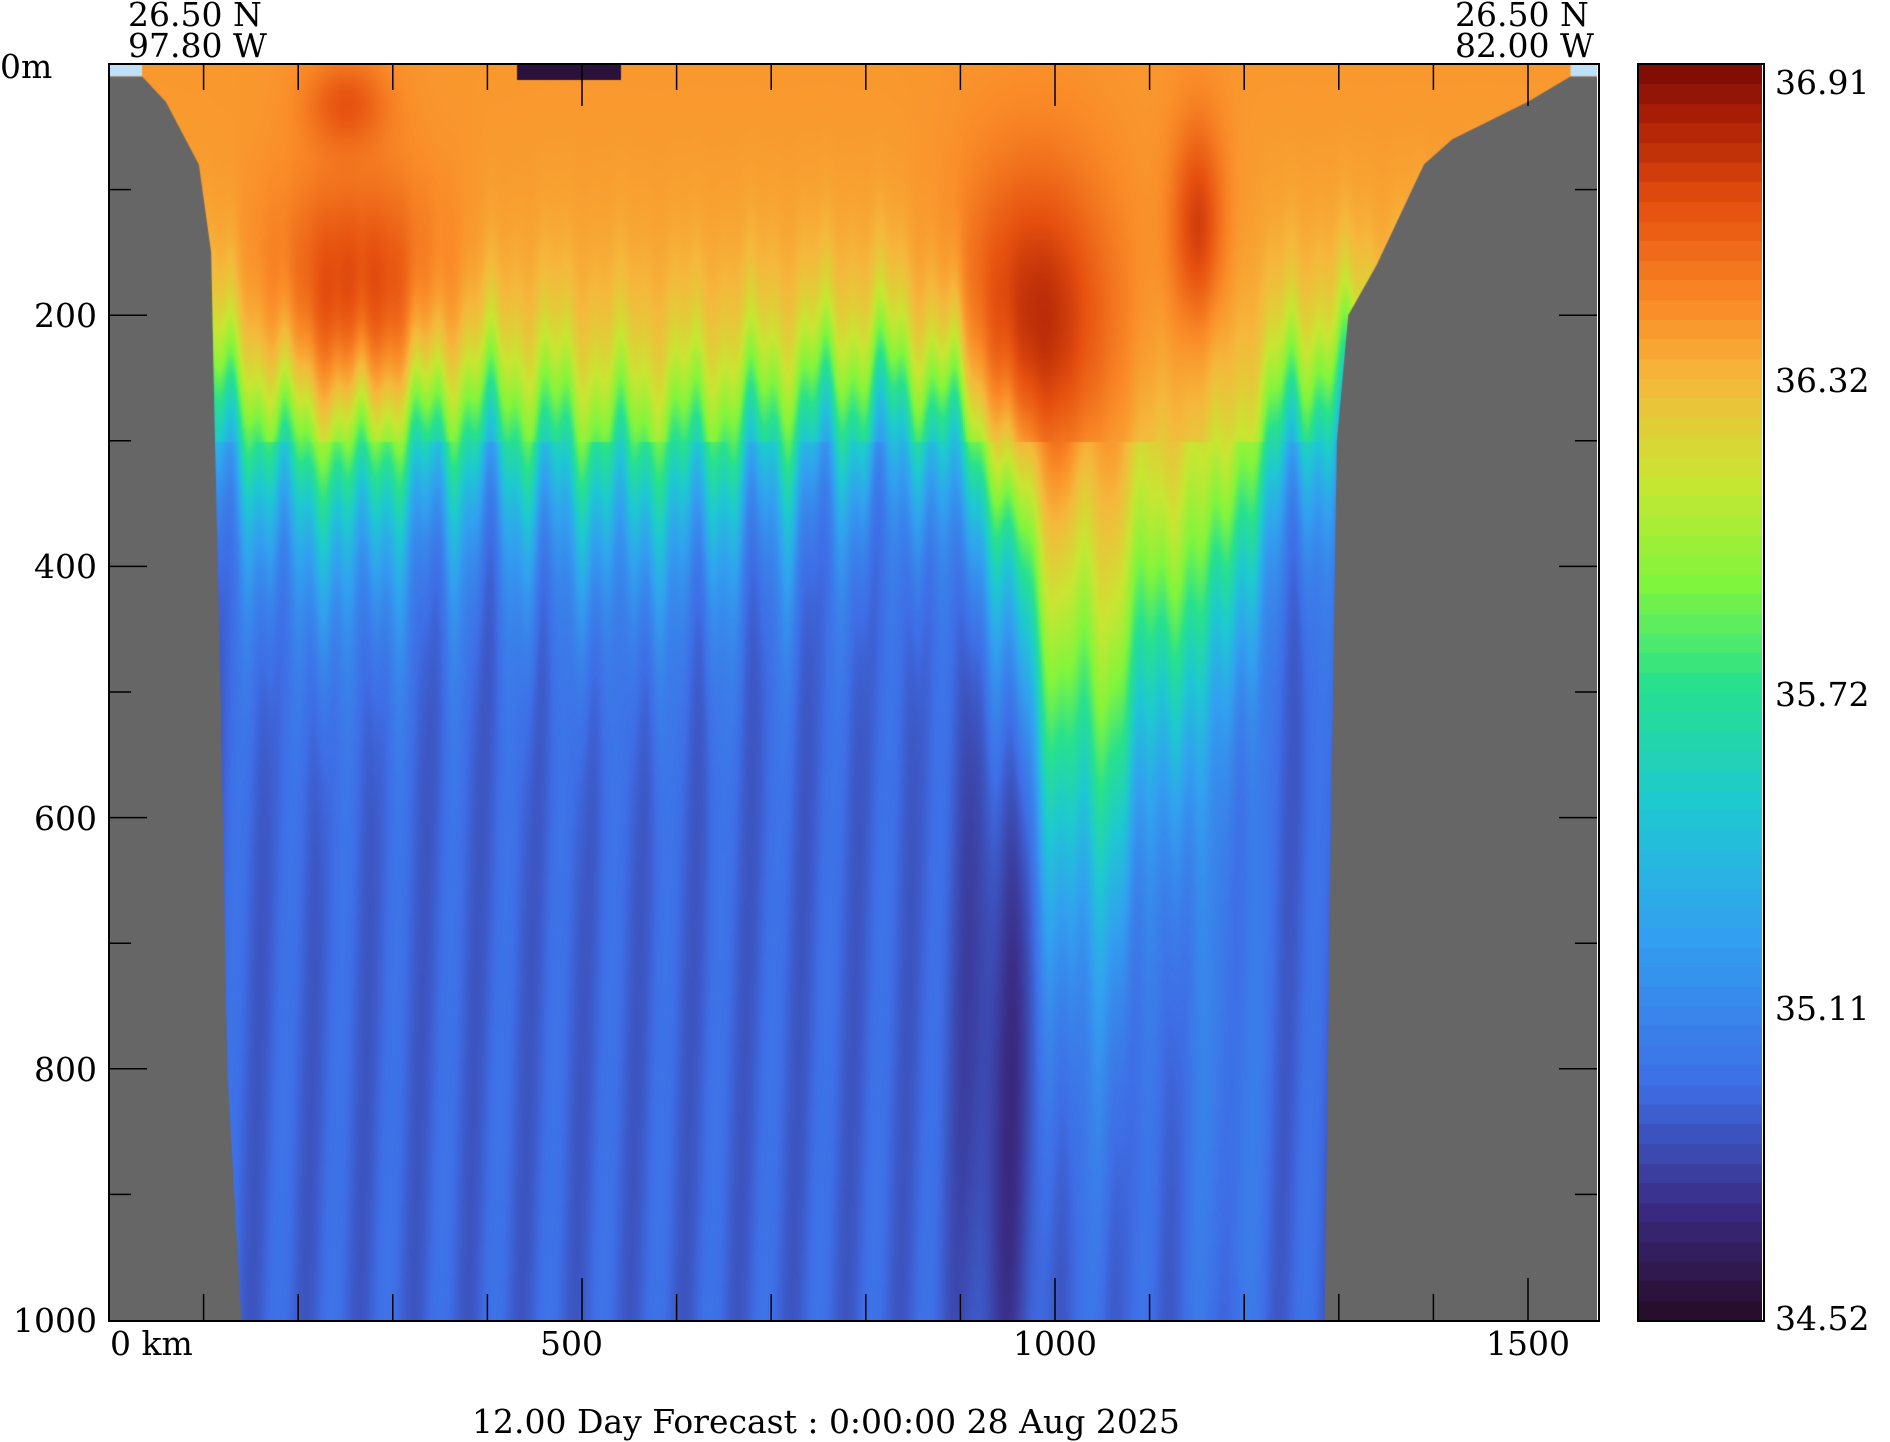 This screenshot has width=1890, height=1442. I want to click on y-tick-label: 600, so click(65, 818).